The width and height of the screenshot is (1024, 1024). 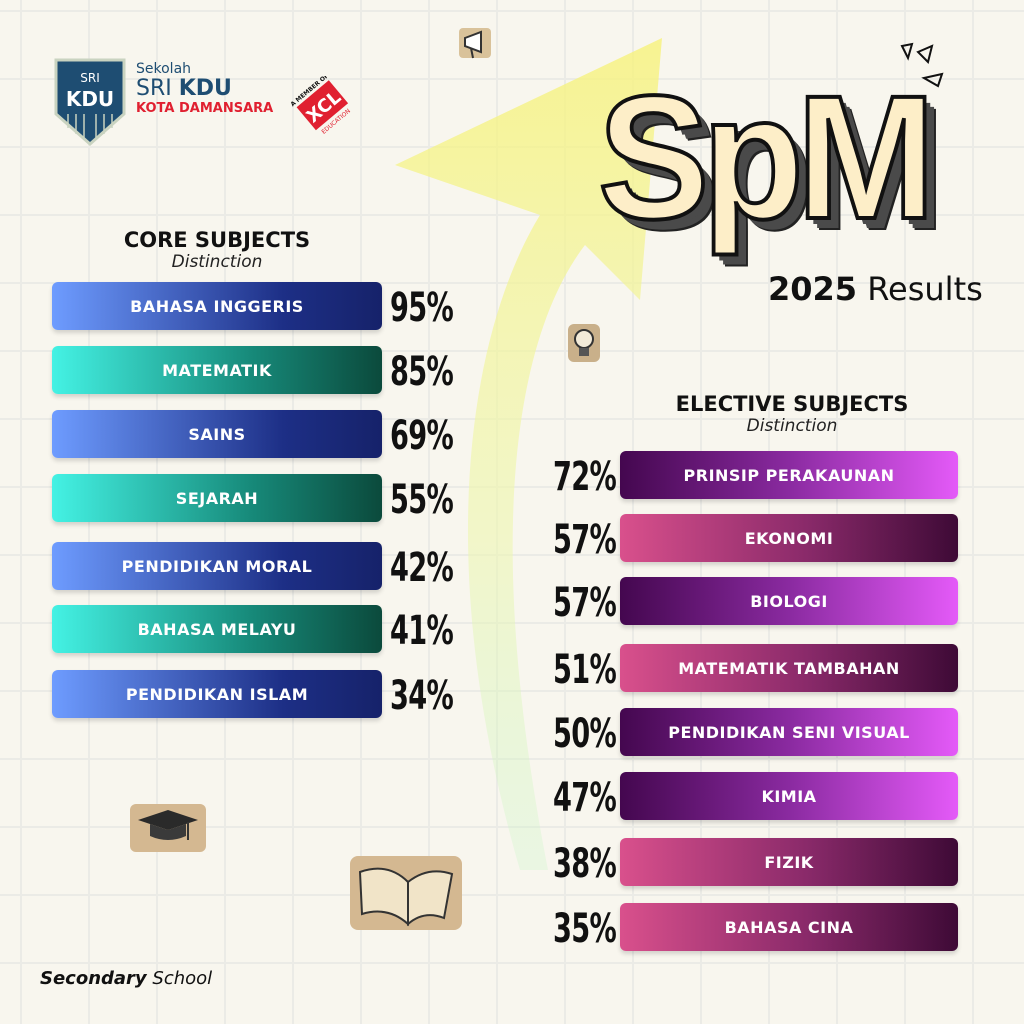 I want to click on subject-percentage: 72%, so click(x=585, y=477).